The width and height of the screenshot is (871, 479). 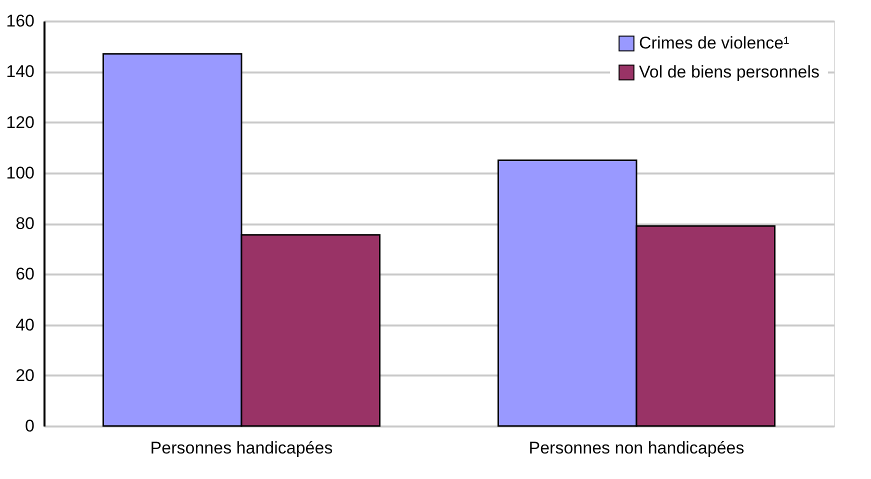 What do you see at coordinates (25, 324) in the screenshot?
I see `y-tick-label: 40` at bounding box center [25, 324].